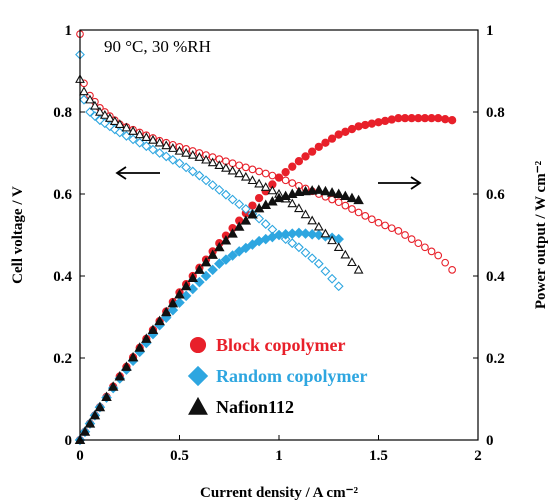  I want to click on legend-label: Nafion112, so click(255, 407).